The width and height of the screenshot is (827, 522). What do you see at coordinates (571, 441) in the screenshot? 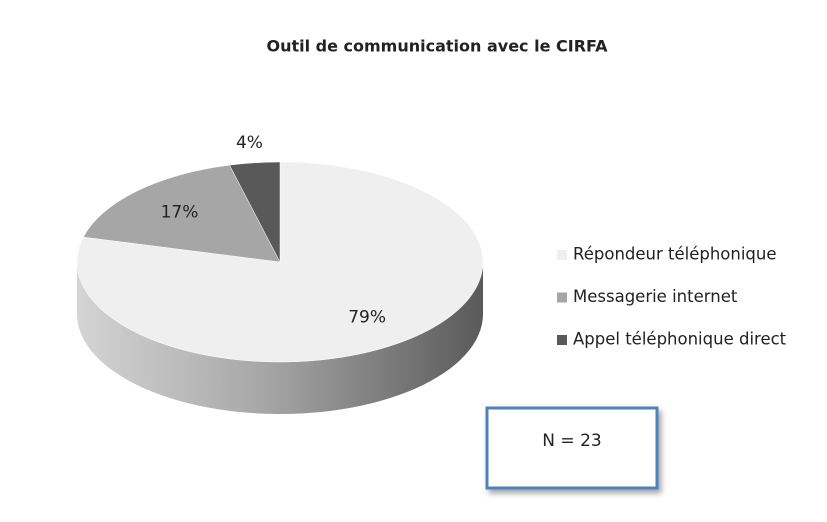
I see `annotation: N = 23` at bounding box center [571, 441].